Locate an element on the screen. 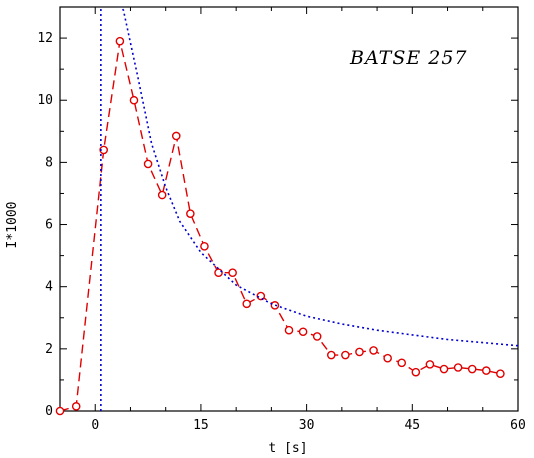 This screenshot has width=534, height=458. x-tick-label: 60 is located at coordinates (518, 425).